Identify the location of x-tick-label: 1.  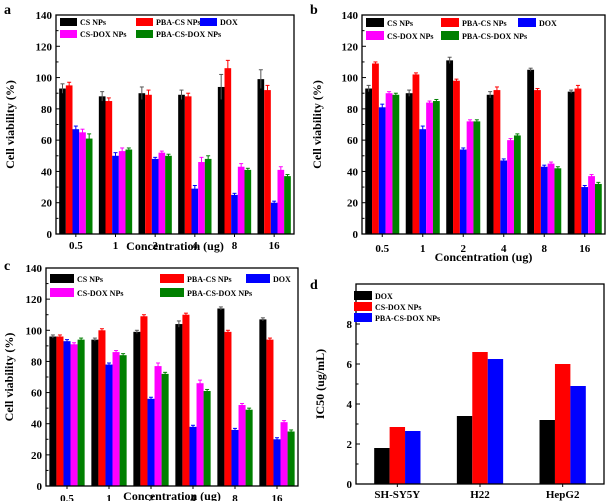
(423, 249).